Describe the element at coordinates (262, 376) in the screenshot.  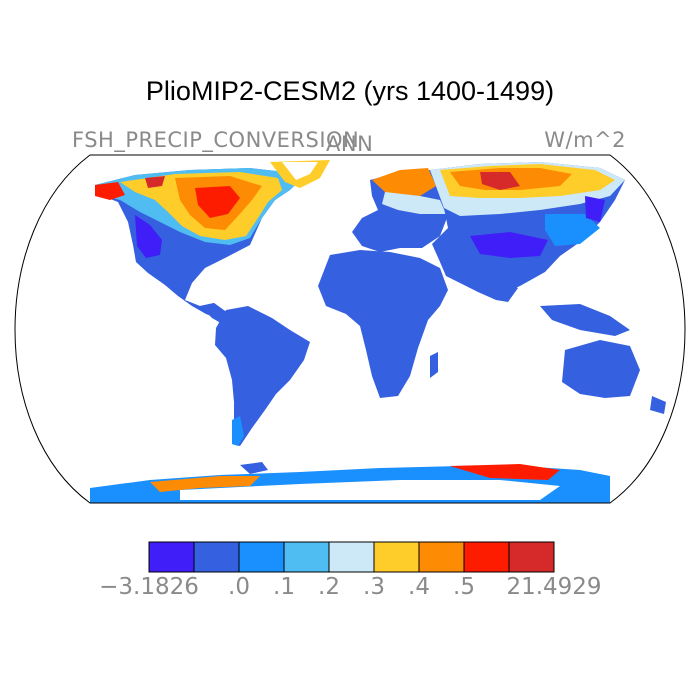
I see `south-america-land` at that location.